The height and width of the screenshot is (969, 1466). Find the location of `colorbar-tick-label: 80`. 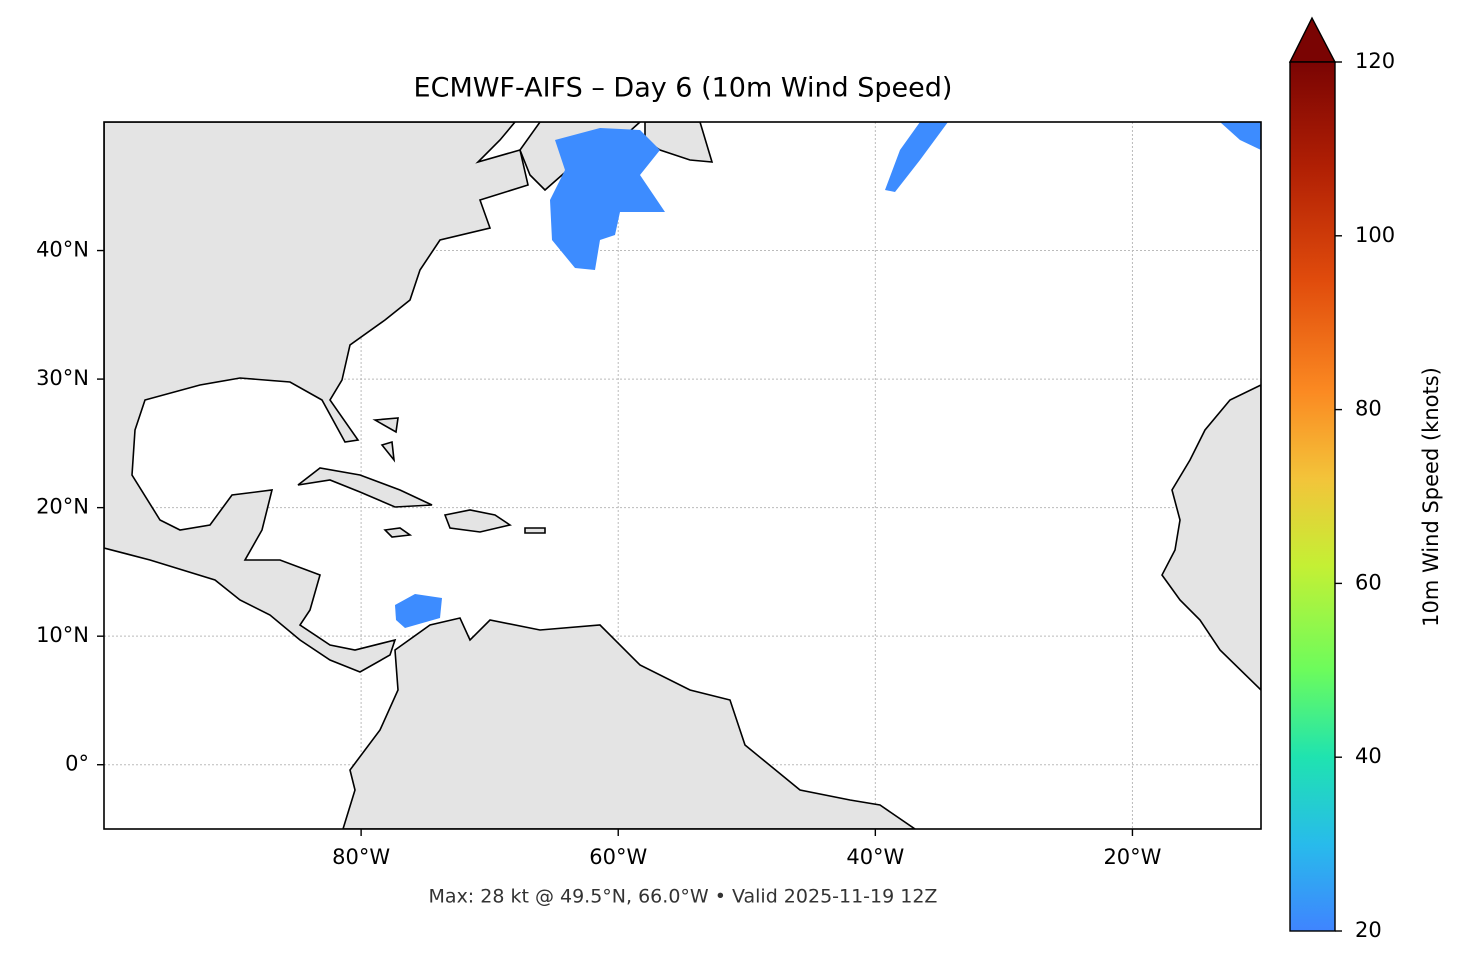

colorbar-tick-label: 80 is located at coordinates (1368, 409).